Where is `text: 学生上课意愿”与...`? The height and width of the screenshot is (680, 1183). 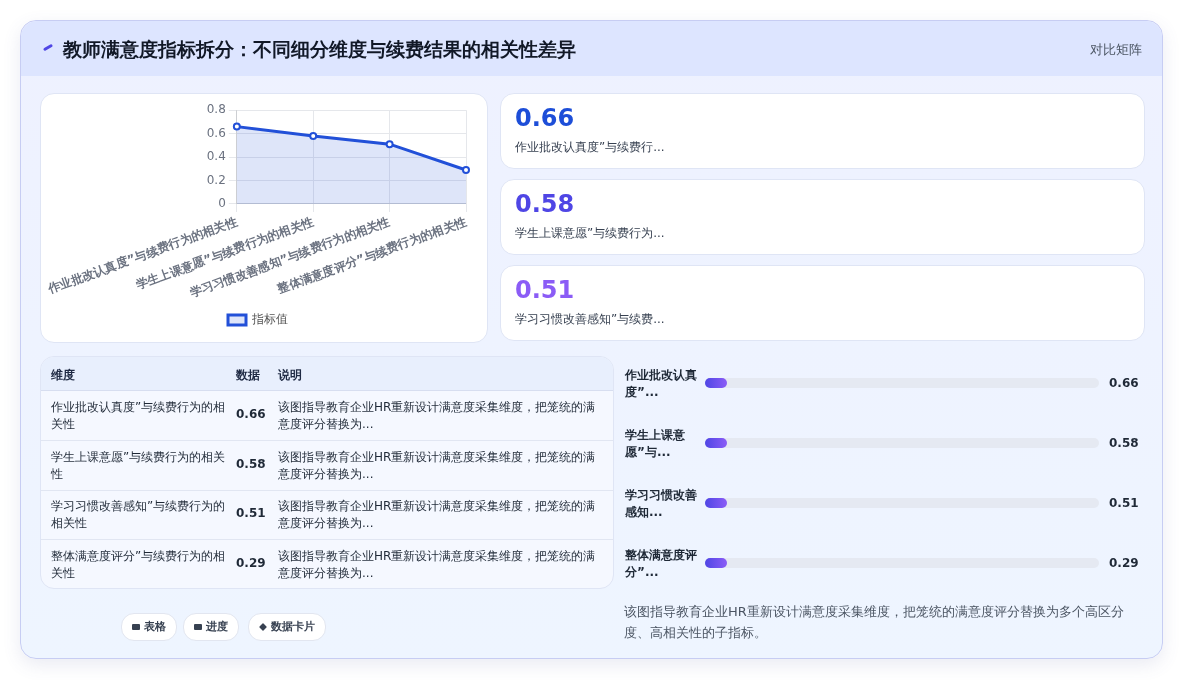
text: 学生上课意愿”与... is located at coordinates (655, 444).